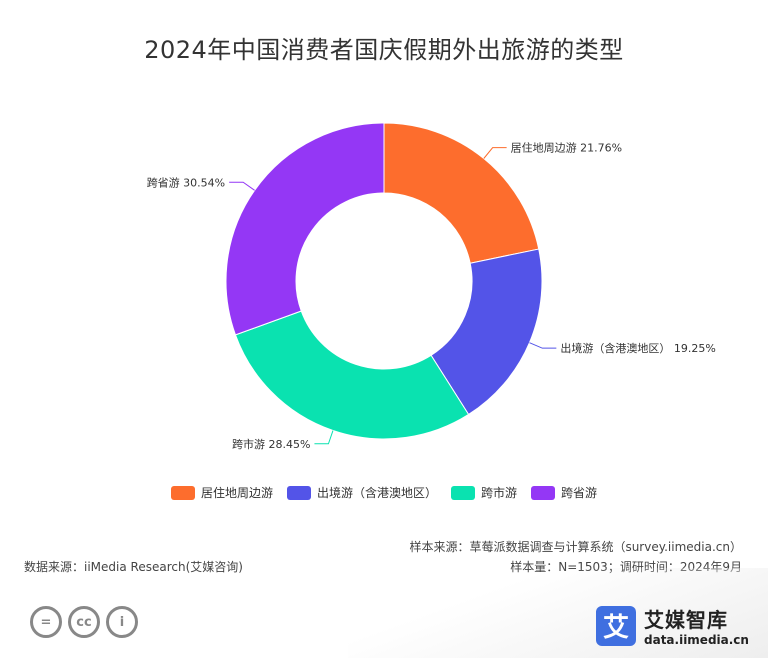  What do you see at coordinates (575, 547) in the screenshot?
I see `sample-source: 样本来源：草莓派数据调查与计算系统（survey.iimedia.cn）` at bounding box center [575, 547].